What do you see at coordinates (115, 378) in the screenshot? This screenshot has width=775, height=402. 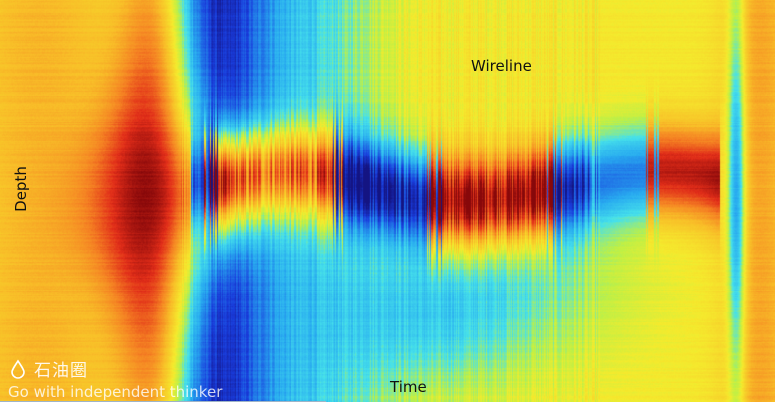 I see `watermark: 石油圈 Go with independent thinker` at bounding box center [115, 378].